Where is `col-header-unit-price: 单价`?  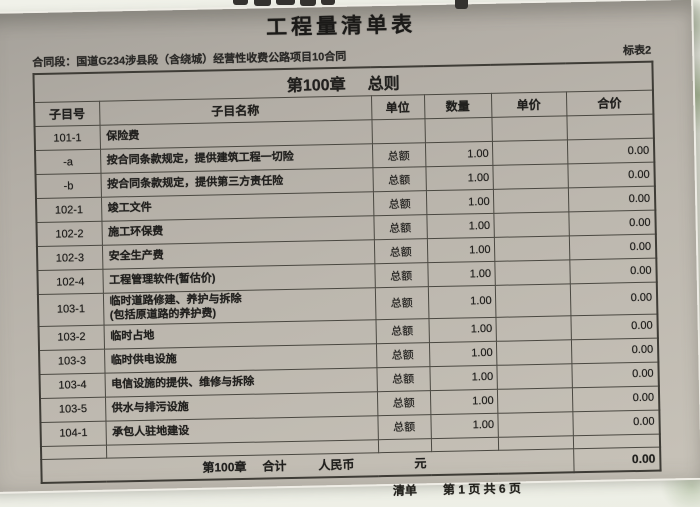 col-header-unit-price: 单价 is located at coordinates (528, 104).